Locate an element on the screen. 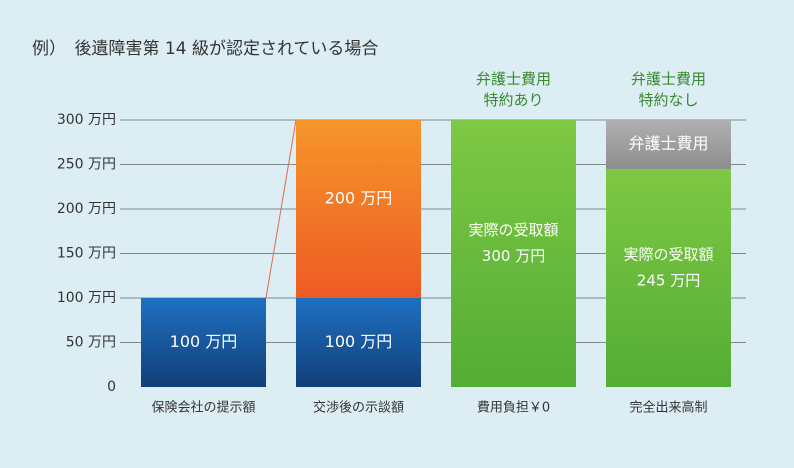 This screenshot has width=794, height=468. bar-value-label: 300 万円 is located at coordinates (513, 256).